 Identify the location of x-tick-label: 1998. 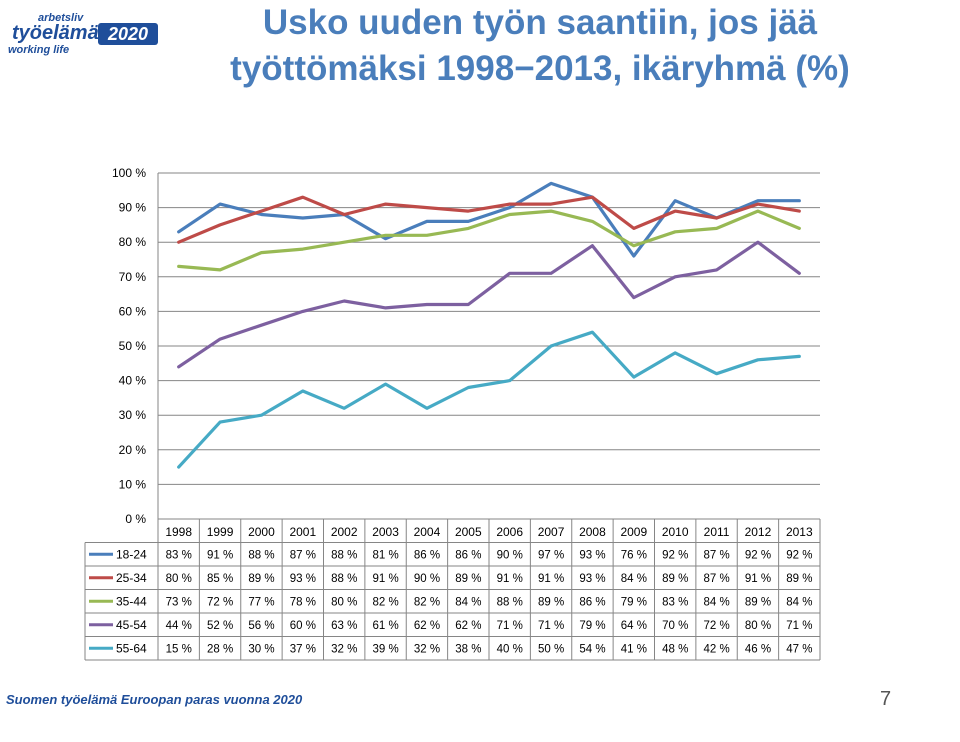
(178, 532).